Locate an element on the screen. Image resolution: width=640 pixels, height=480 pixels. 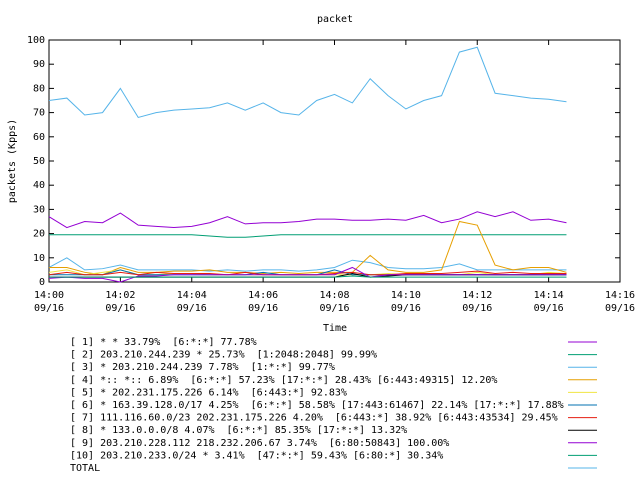
x-tick-label: 14:02 is located at coordinates (120, 295).